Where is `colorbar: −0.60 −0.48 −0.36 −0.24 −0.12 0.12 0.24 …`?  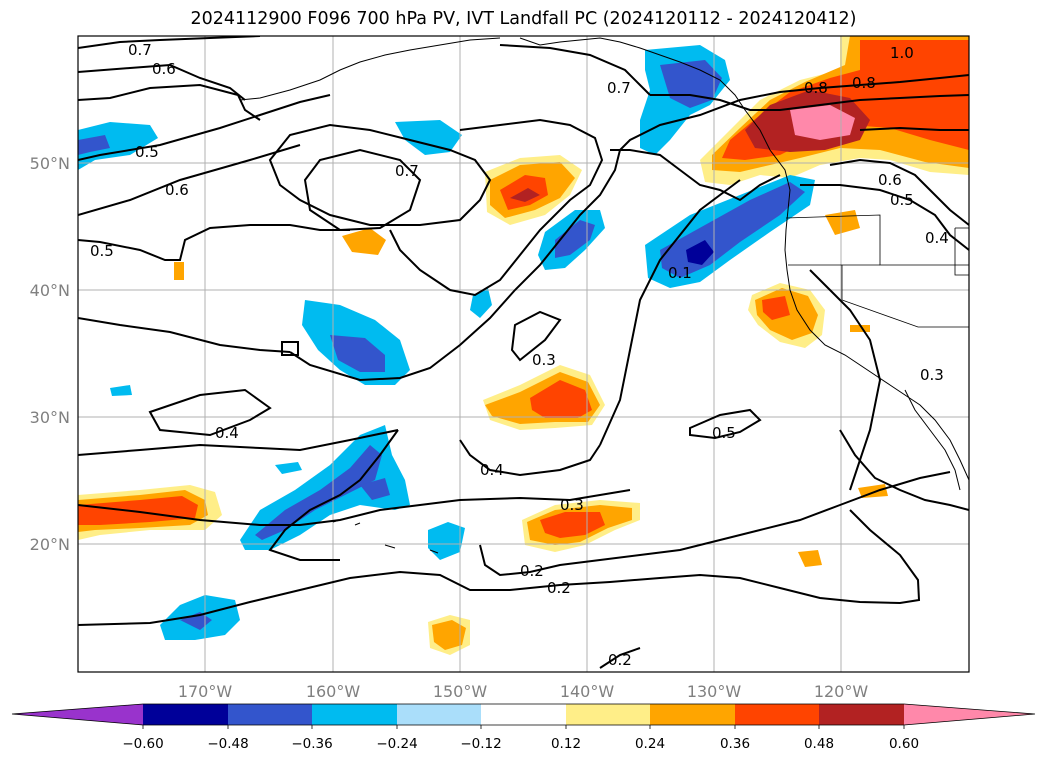 colorbar: −0.60 −0.48 −0.36 −0.24 −0.12 0.12 0.24 … is located at coordinates (523, 727).